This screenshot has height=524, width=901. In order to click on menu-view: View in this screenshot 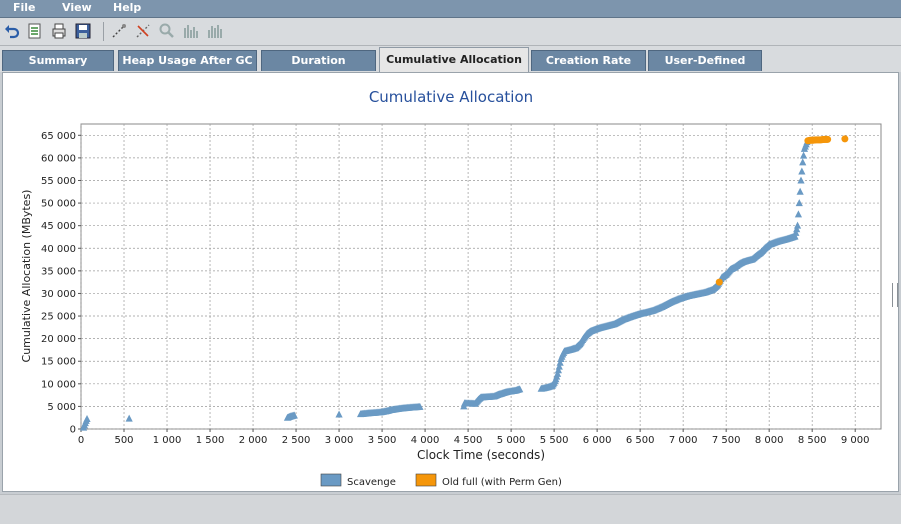, I will do `click(77, 7)`.